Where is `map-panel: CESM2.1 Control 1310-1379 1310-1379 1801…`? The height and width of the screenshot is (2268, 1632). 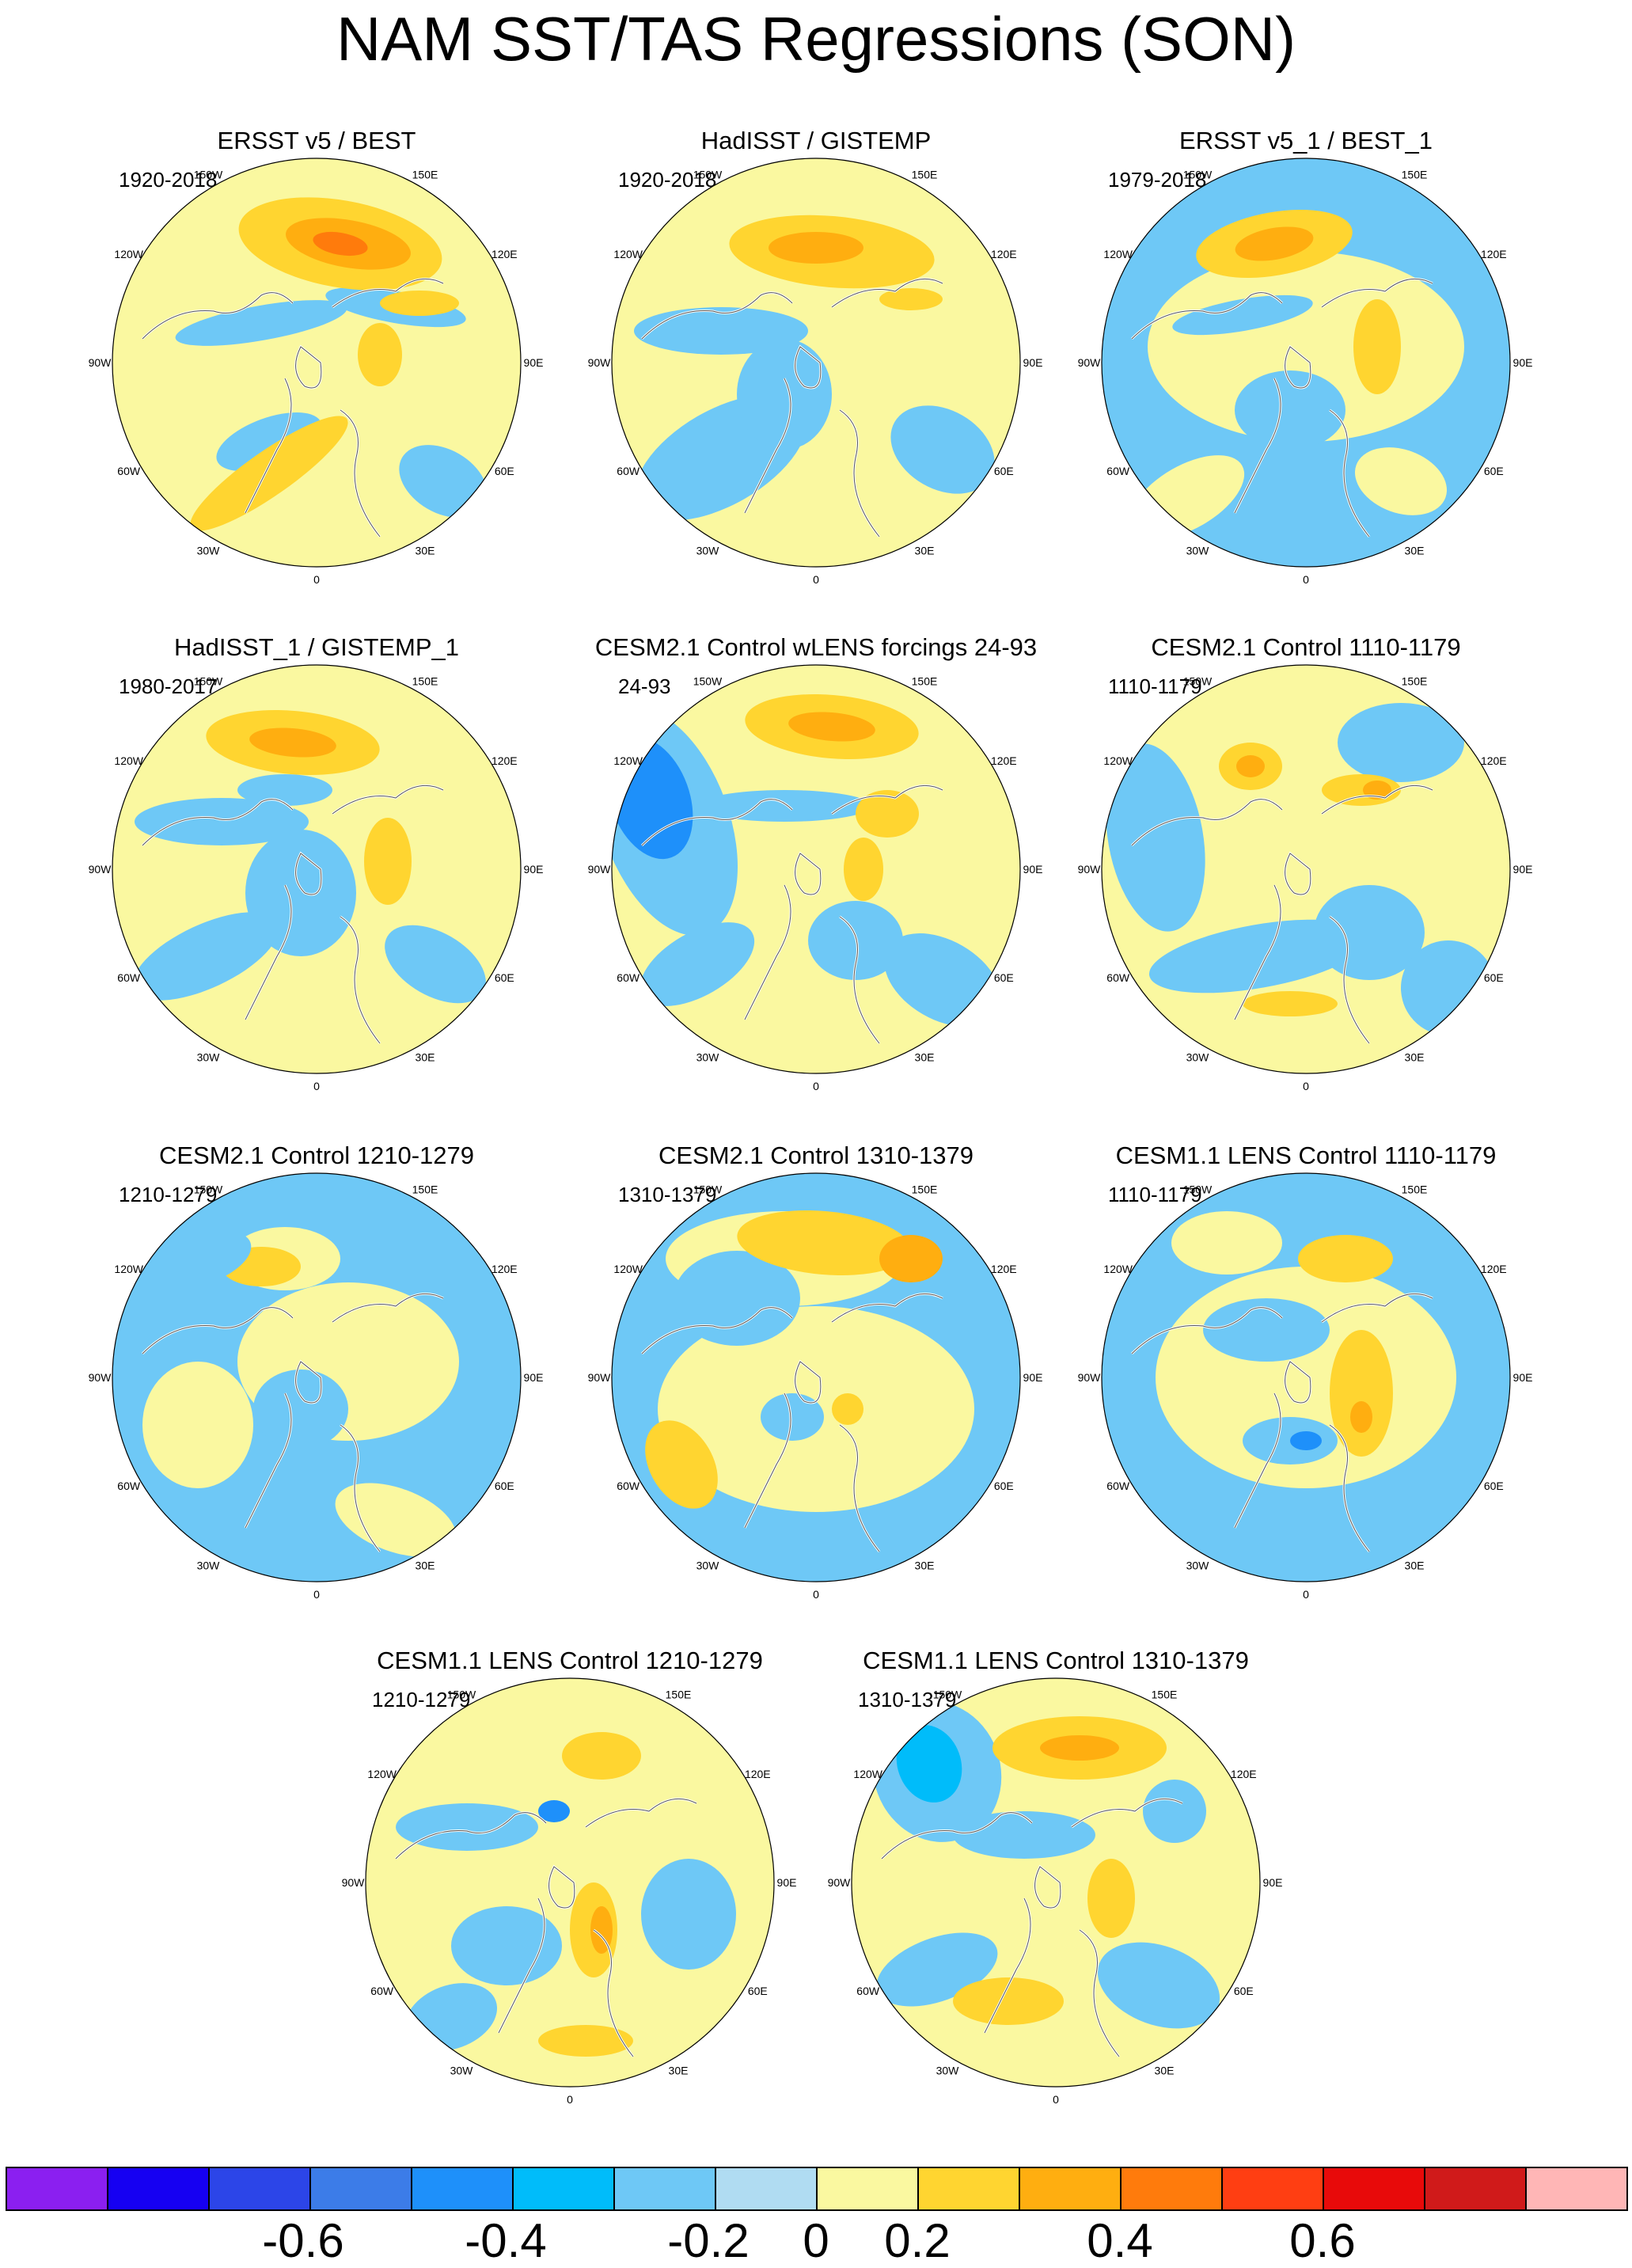 map-panel: CESM2.1 Control 1310-1379 1310-1379 1801… is located at coordinates (816, 1387).